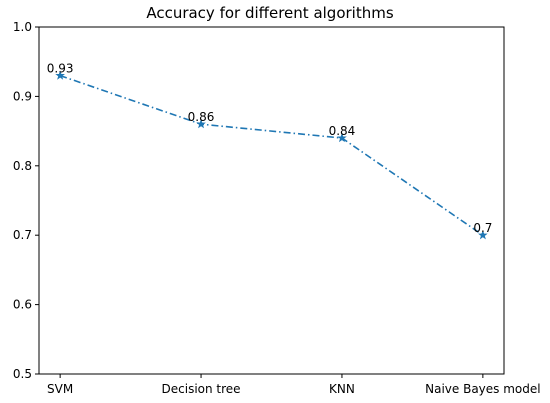  Describe the element at coordinates (201, 389) in the screenshot. I see `x-tick-label: Decision tree` at that location.